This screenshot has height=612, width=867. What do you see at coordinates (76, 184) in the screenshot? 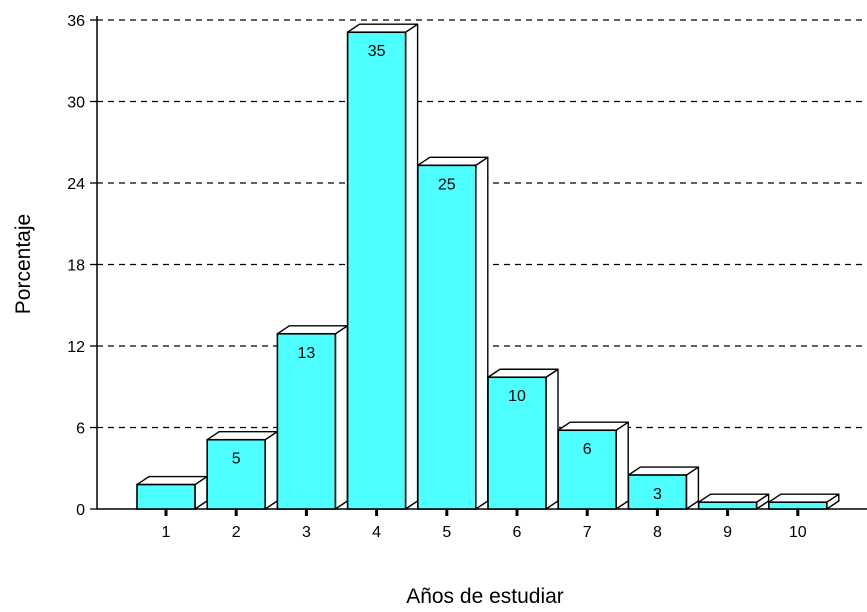
I see `y-tick-label-24: 24` at bounding box center [76, 184].